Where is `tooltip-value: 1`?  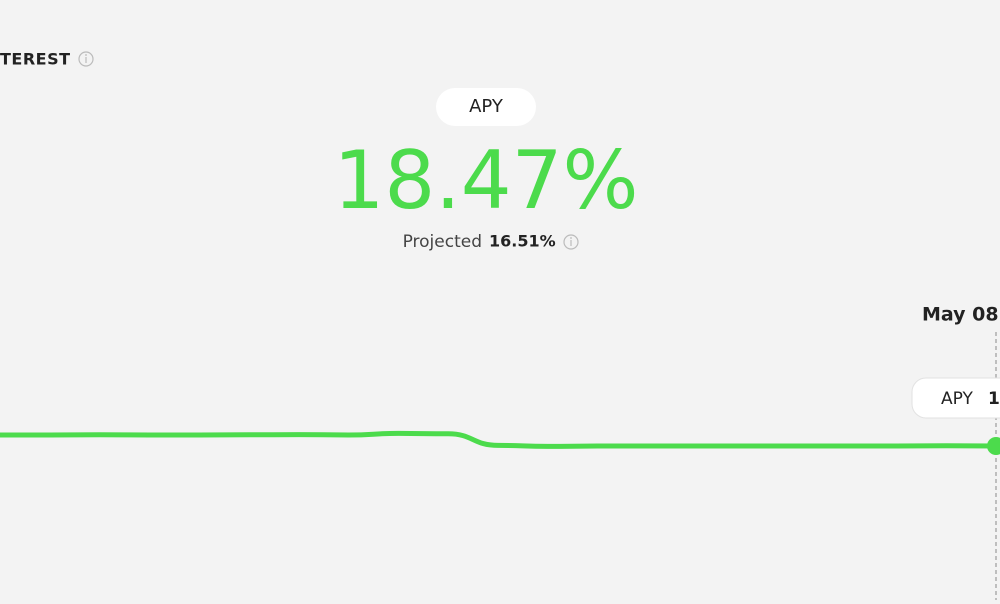 tooltip-value: 1 is located at coordinates (994, 399).